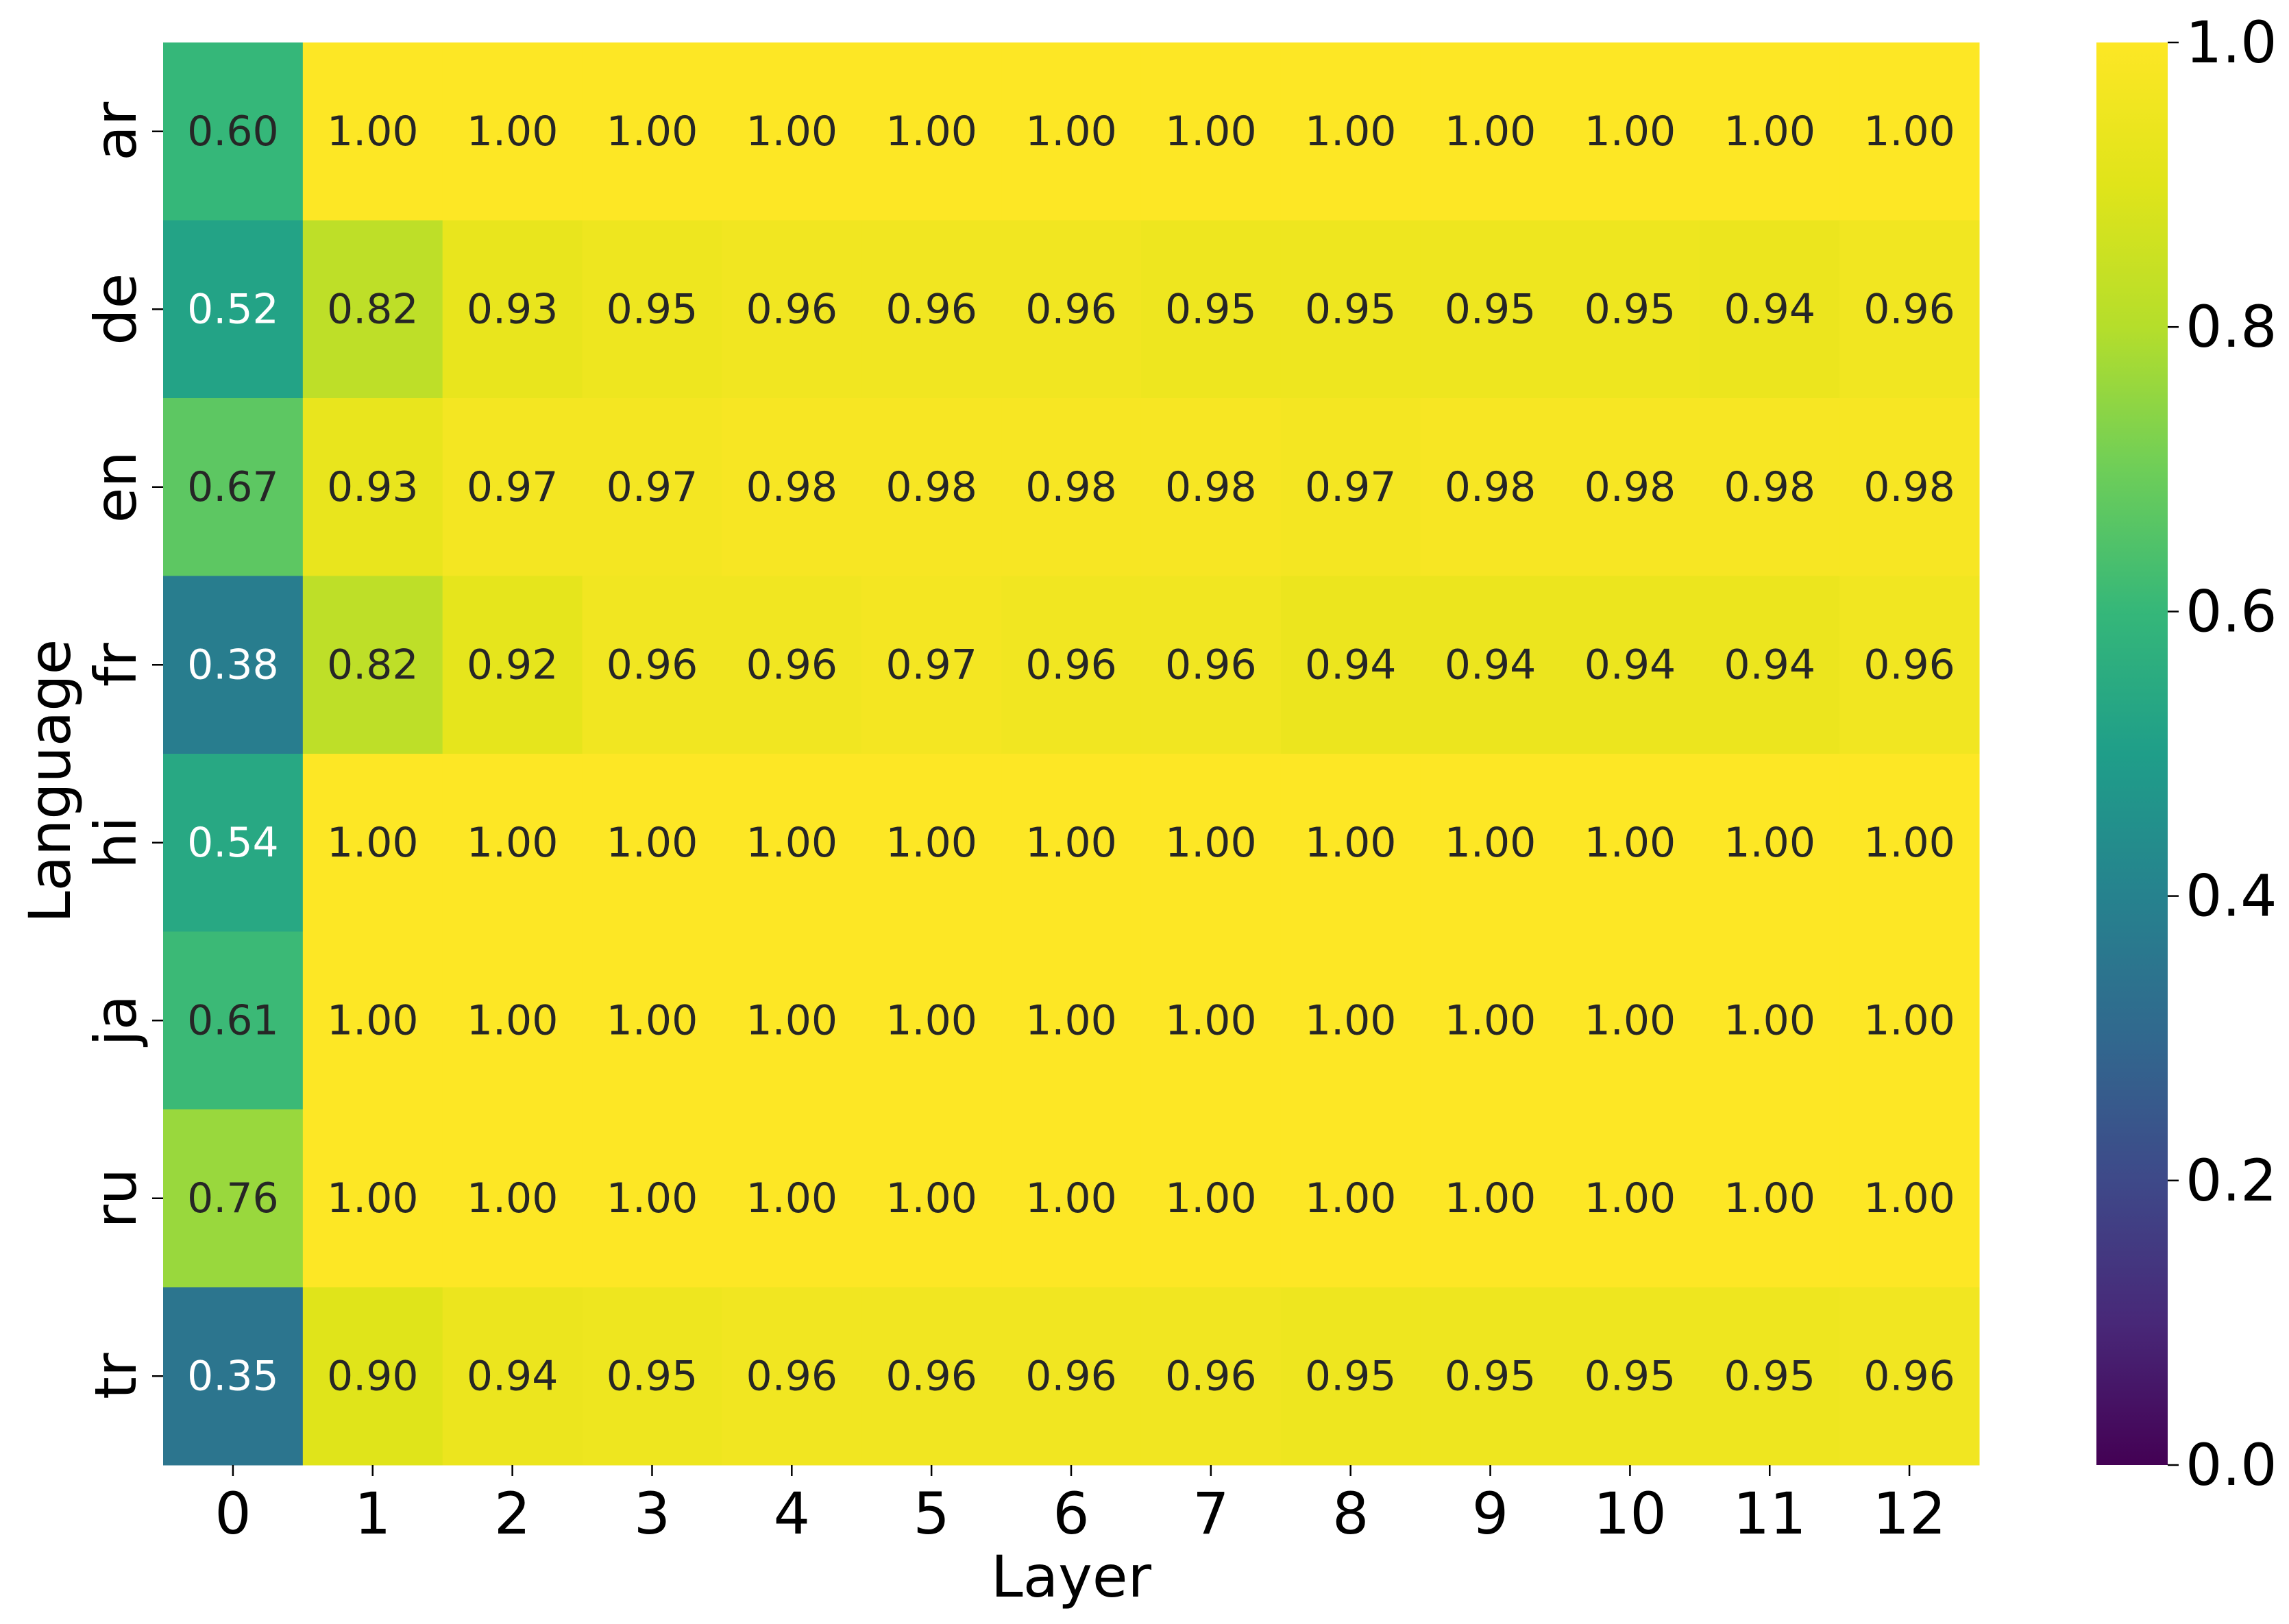 This screenshot has height=1624, width=2289. I want to click on colorbar-tick-label: 1.0, so click(2231, 43).